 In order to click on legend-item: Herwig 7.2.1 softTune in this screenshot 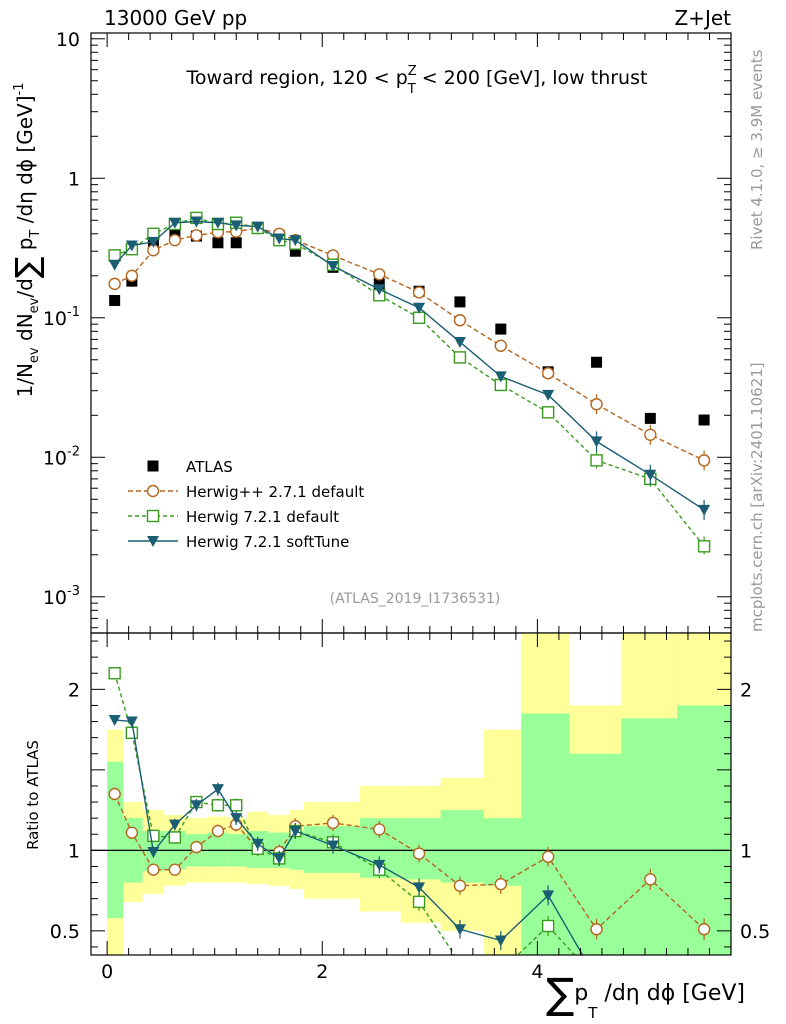, I will do `click(238, 542)`.